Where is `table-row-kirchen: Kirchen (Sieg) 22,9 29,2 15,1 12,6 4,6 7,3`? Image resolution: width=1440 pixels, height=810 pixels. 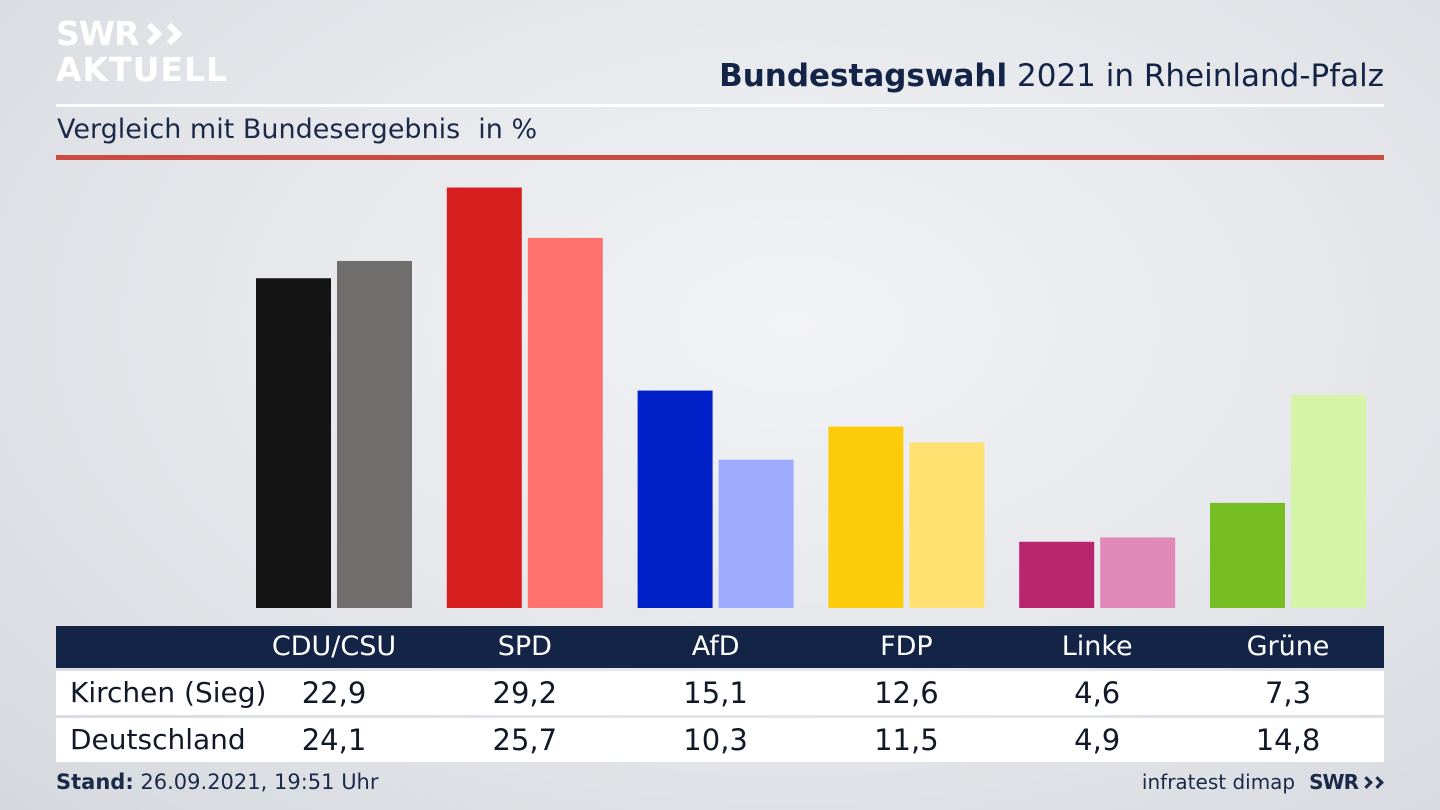 table-row-kirchen: Kirchen (Sieg) 22,9 29,2 15,1 12,6 4,6 7,3 is located at coordinates (720, 693).